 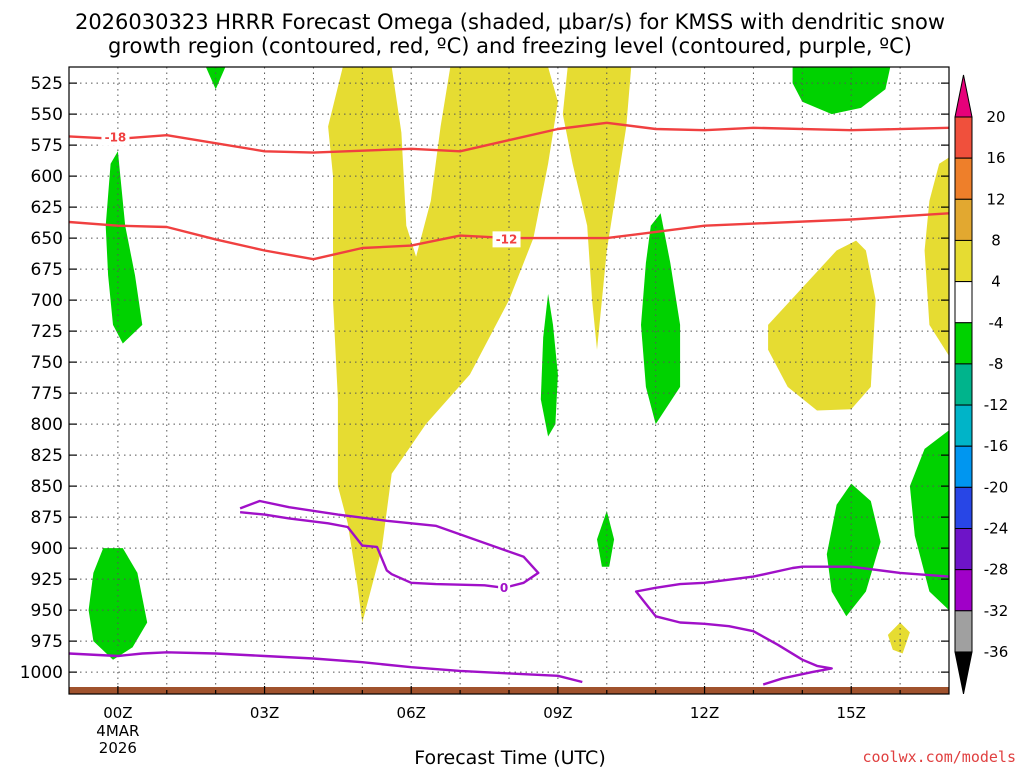 What do you see at coordinates (996, 282) in the screenshot?
I see `colorbar-label-4: 4` at bounding box center [996, 282].